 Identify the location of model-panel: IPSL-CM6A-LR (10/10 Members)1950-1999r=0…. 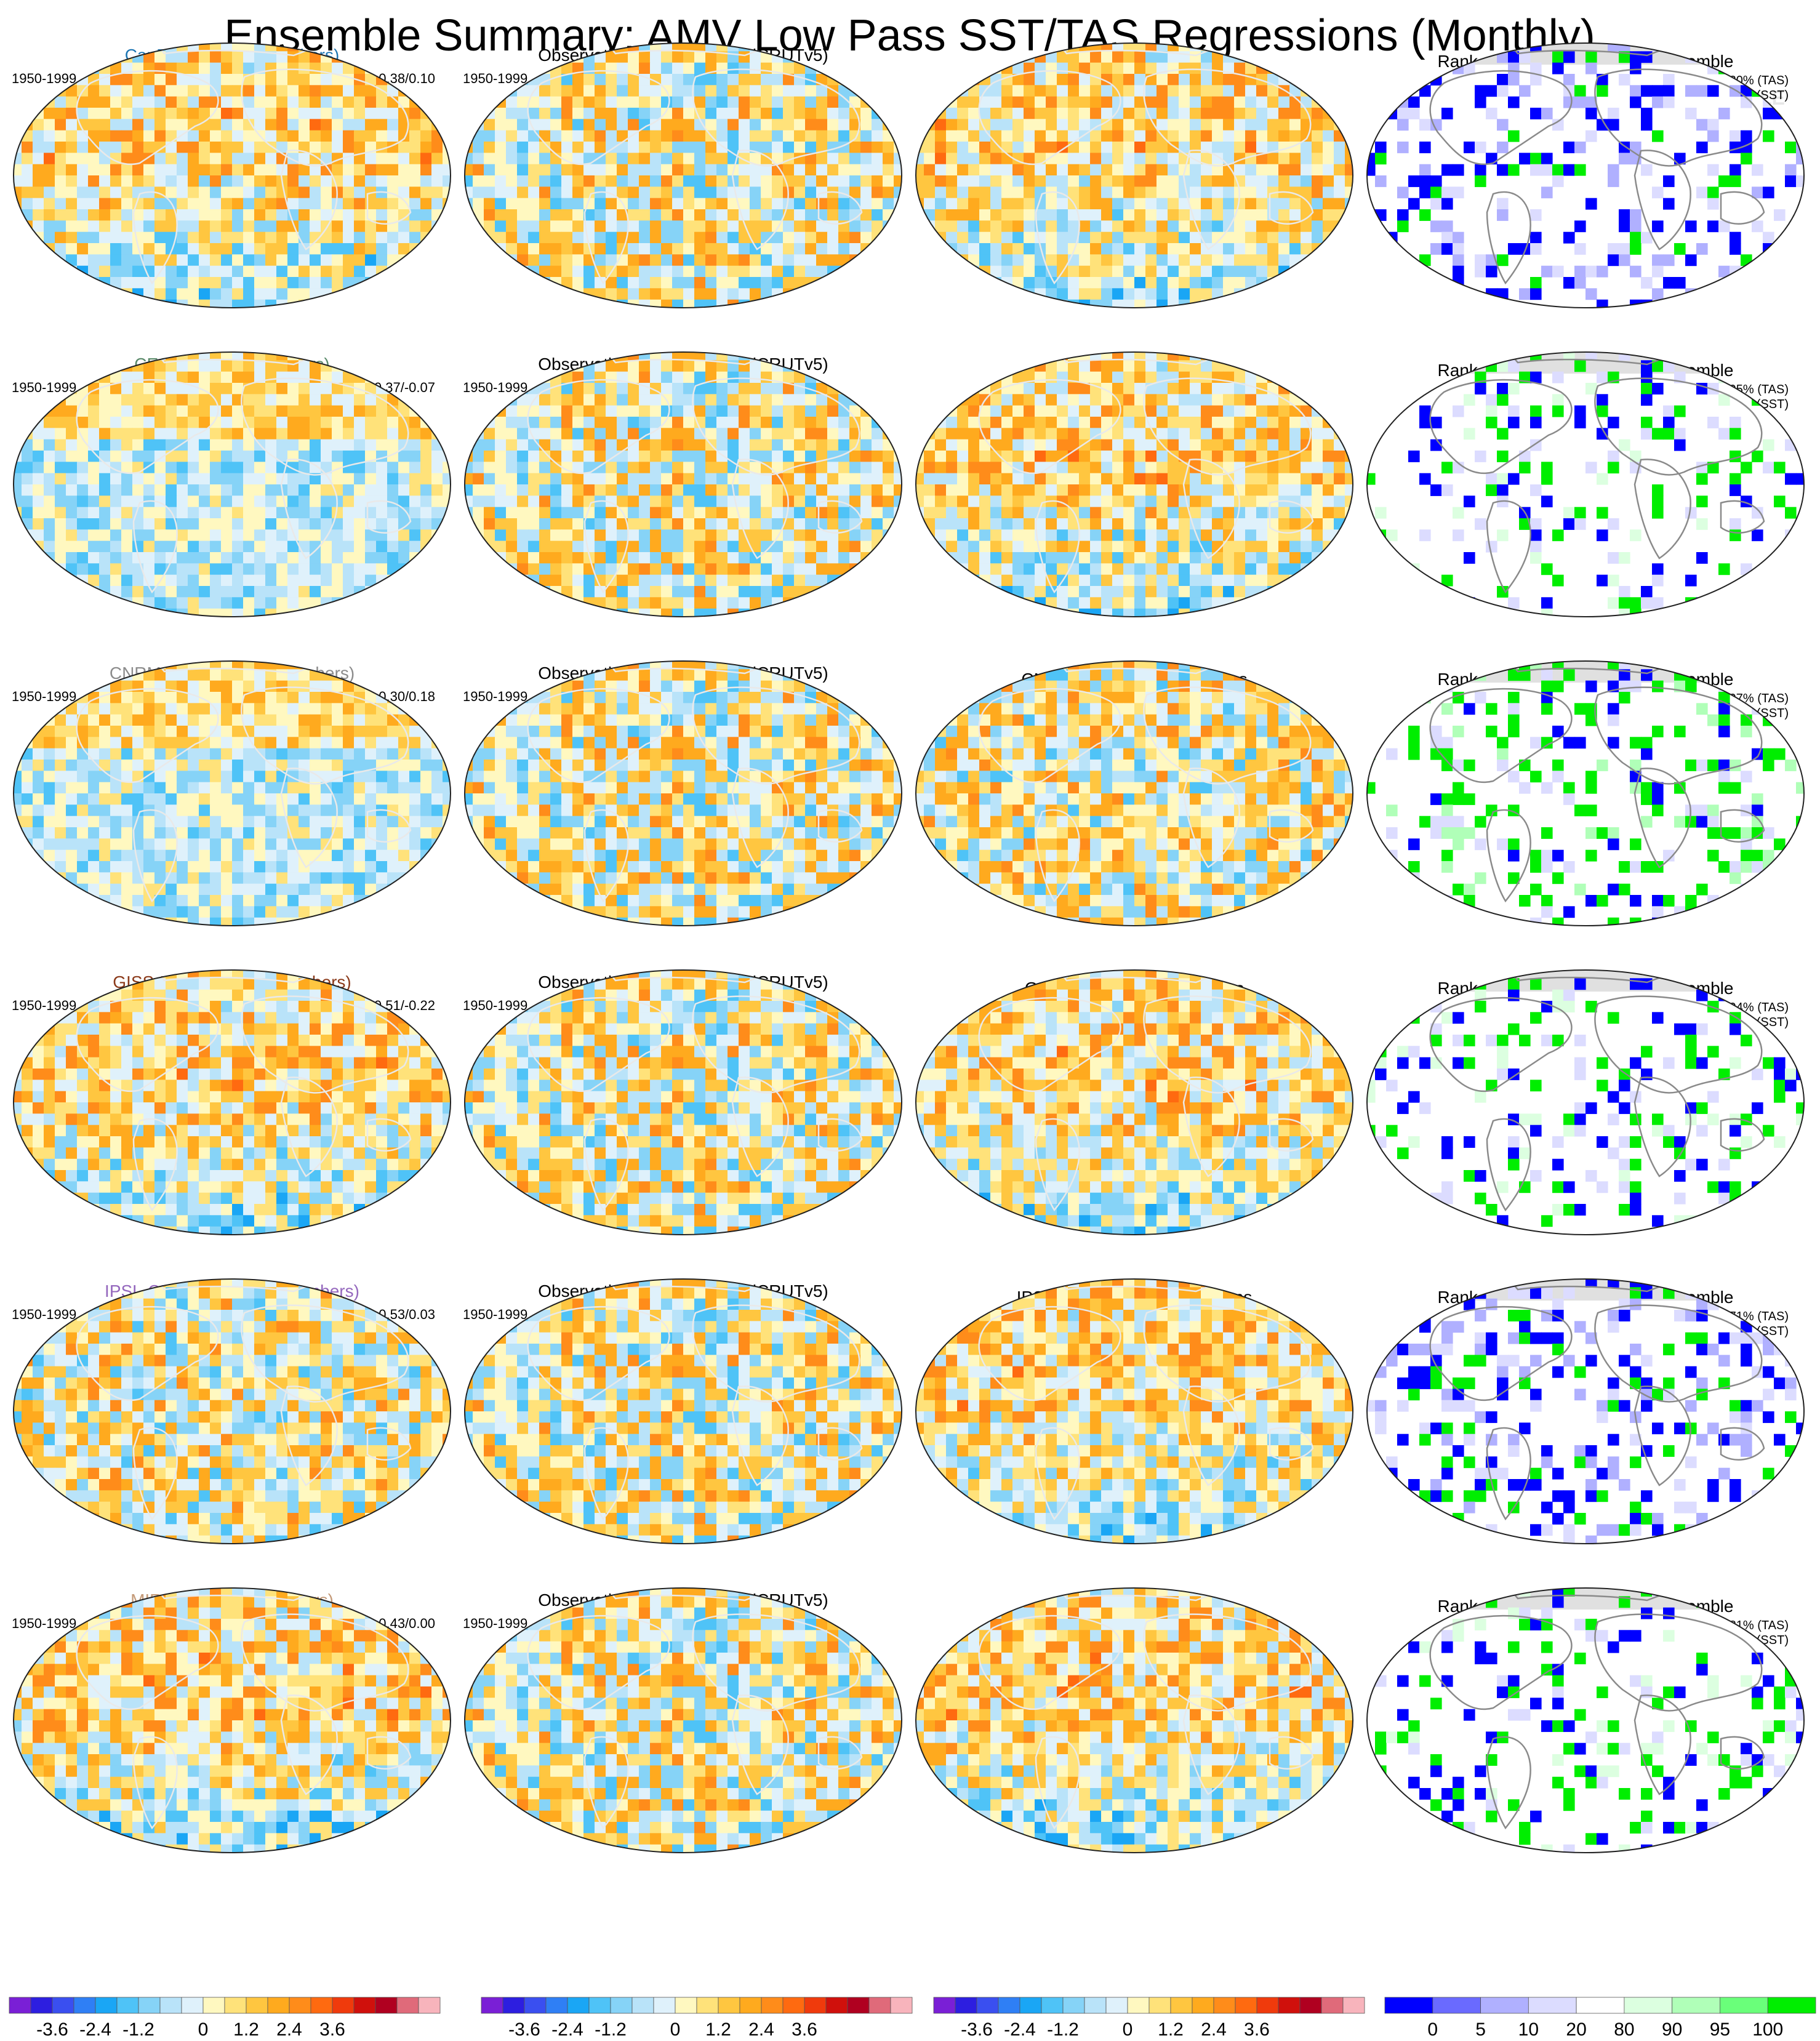
(232, 1411).